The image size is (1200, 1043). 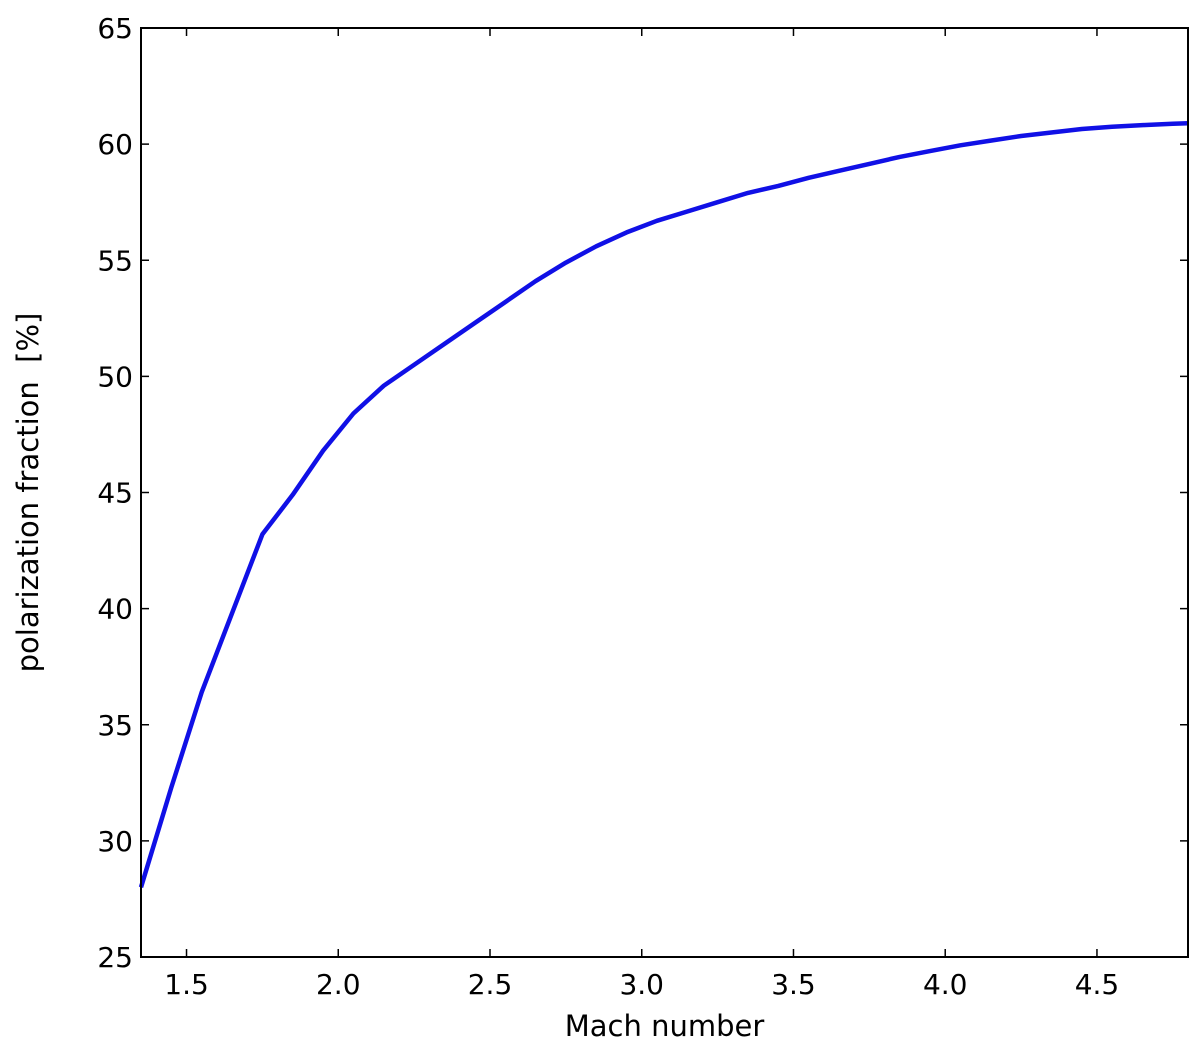 What do you see at coordinates (793, 984) in the screenshot?
I see `x-tick-label: 3.5` at bounding box center [793, 984].